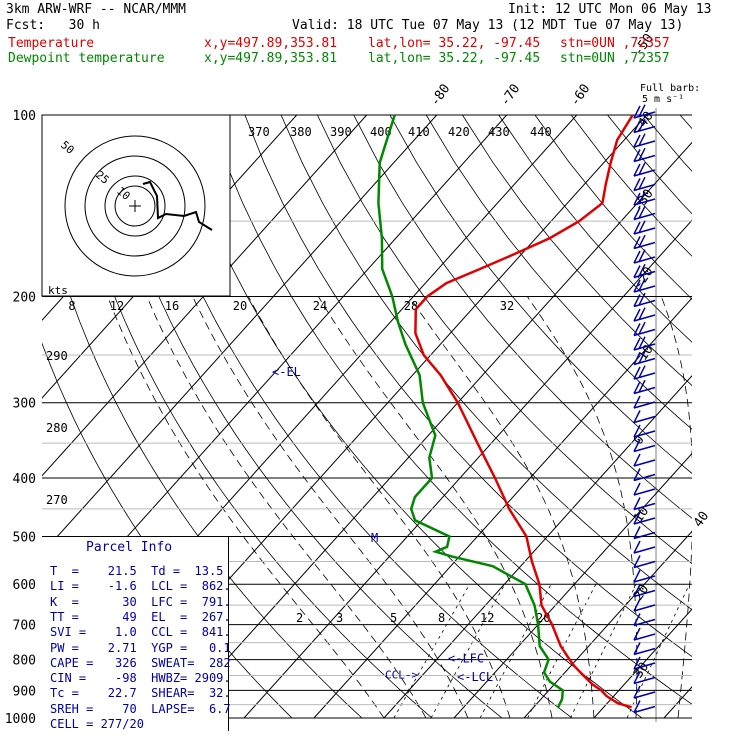 This screenshot has height=740, width=740. Describe the element at coordinates (140, 678) in the screenshot. I see `parcel-info-row: CIN = -98 HWBZ= 2909.` at that location.